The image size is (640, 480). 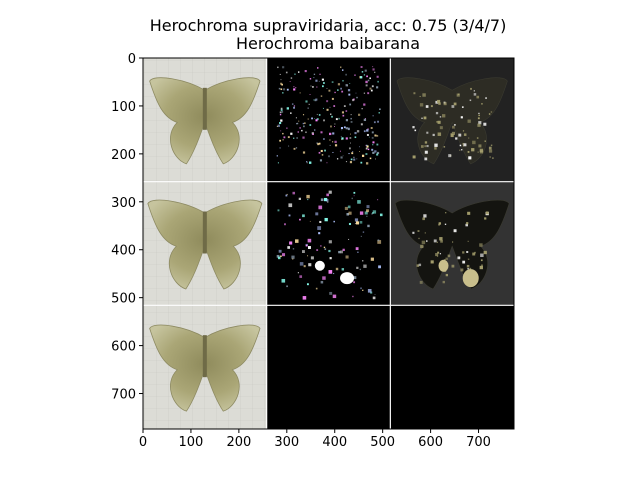 What do you see at coordinates (205, 120) in the screenshot?
I see `tile-r0-c0` at bounding box center [205, 120].